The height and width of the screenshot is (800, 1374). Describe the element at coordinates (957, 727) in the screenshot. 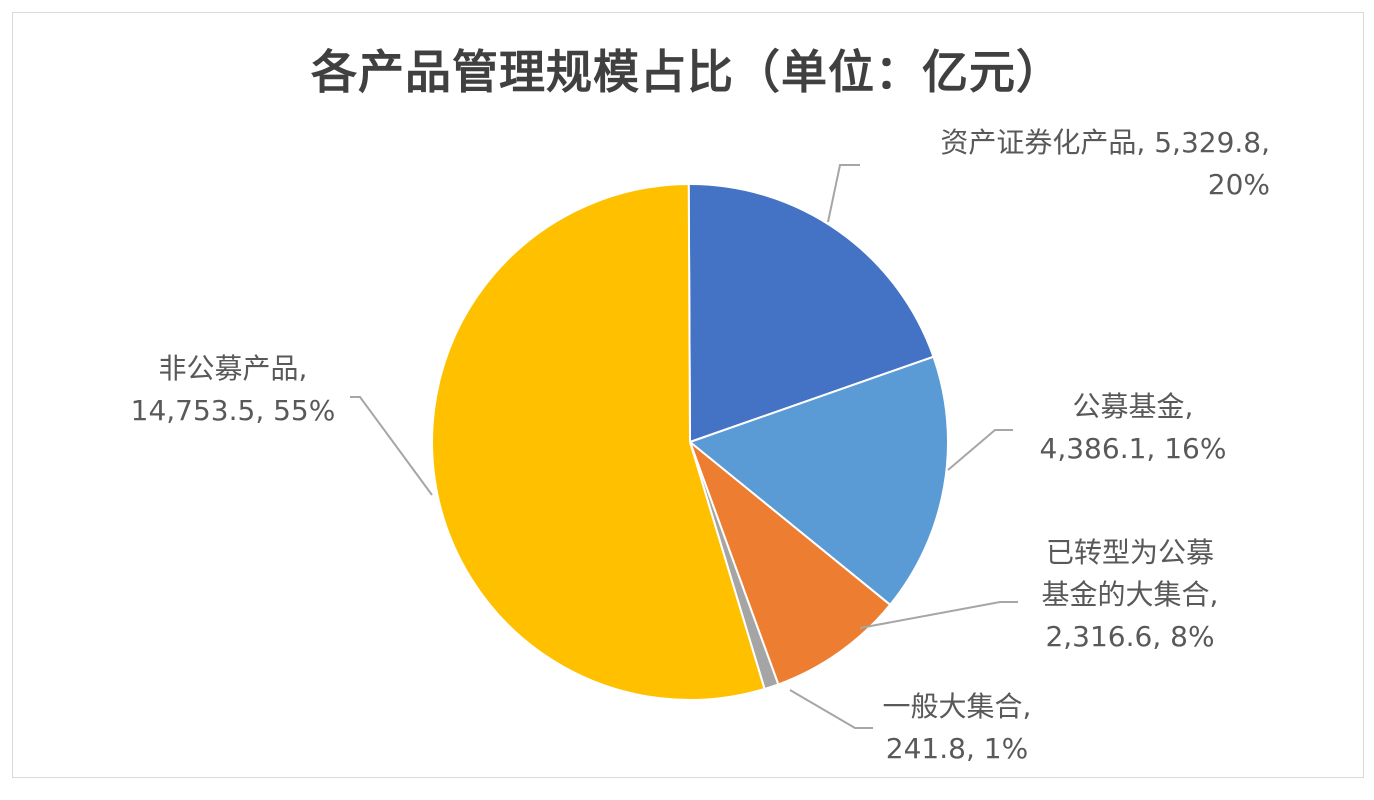

I see `data-label-general-collective: 一般大集合, 241.8, 1%` at that location.